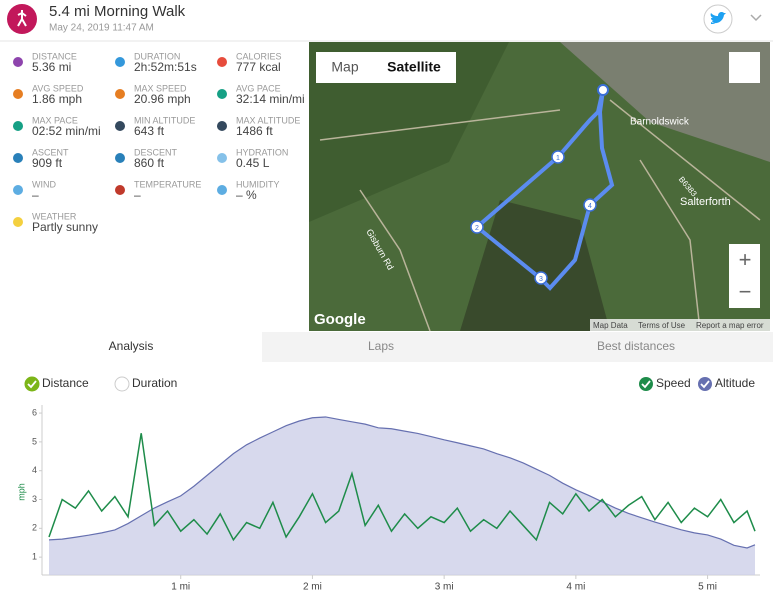  I want to click on stat-label: DURATION, so click(157, 56).